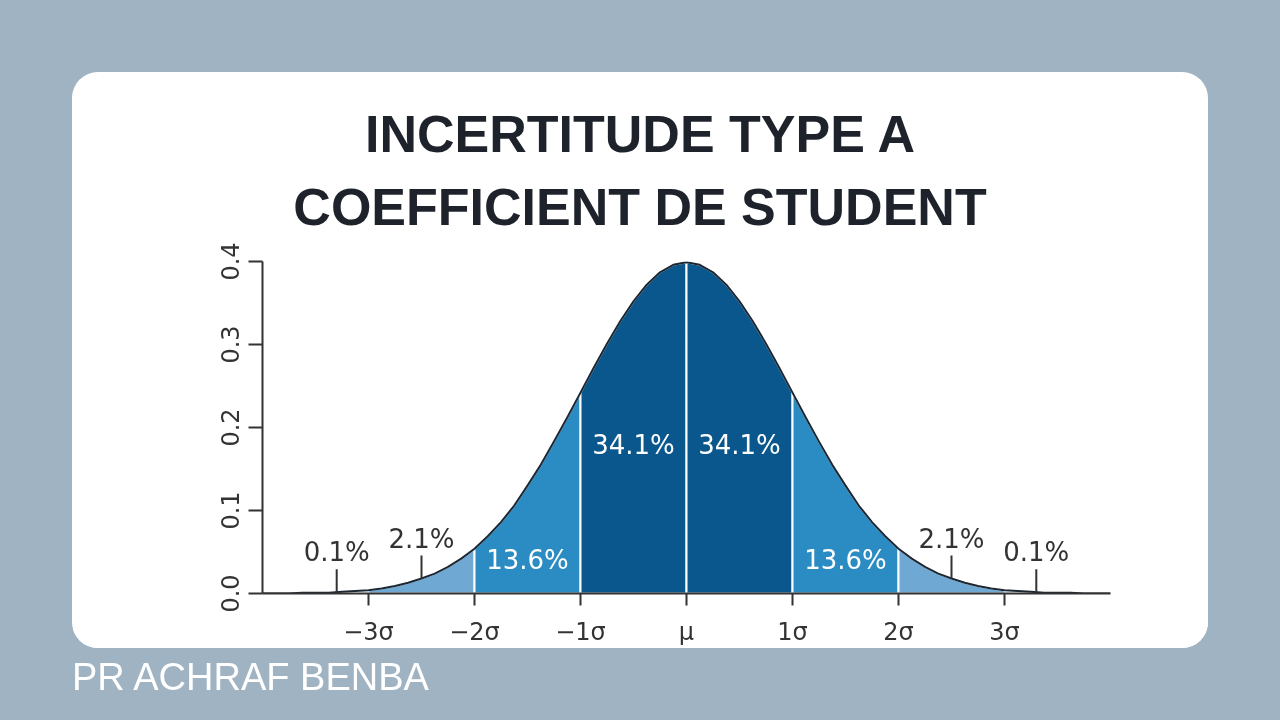  What do you see at coordinates (230, 593) in the screenshot?
I see `y-tick-label: 0.0` at bounding box center [230, 593].